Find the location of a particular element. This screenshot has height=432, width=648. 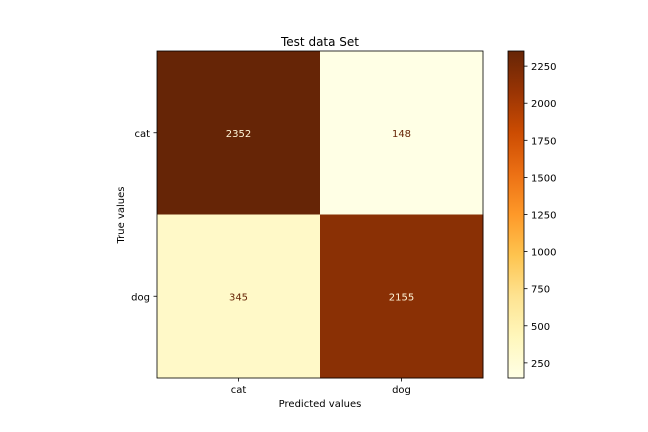

colorbar-tick-label: 1750 is located at coordinates (543, 141).